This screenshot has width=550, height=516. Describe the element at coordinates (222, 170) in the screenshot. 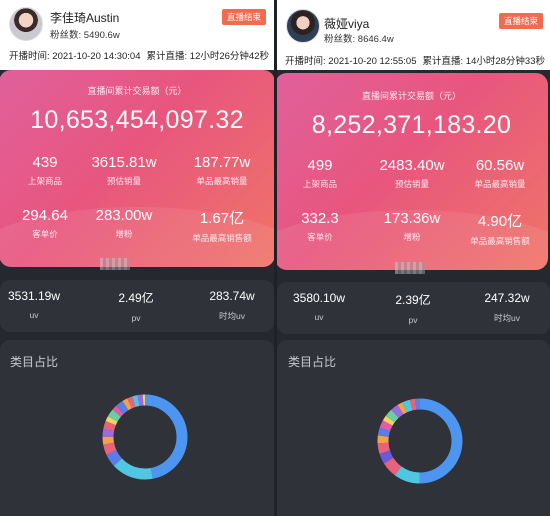

I see `stat-top-item-sales: 187.77w 单品最高销量` at that location.